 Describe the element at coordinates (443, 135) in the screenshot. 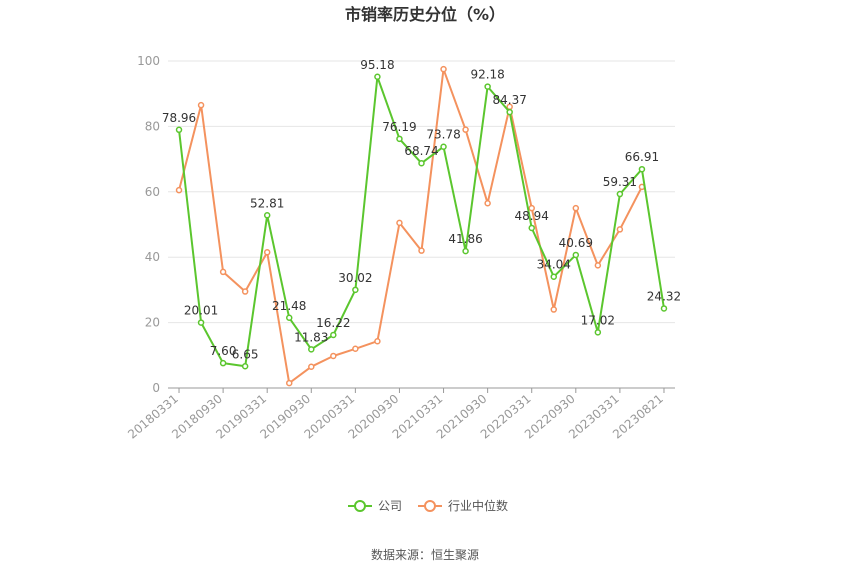

I see `data-label: 73.78` at that location.